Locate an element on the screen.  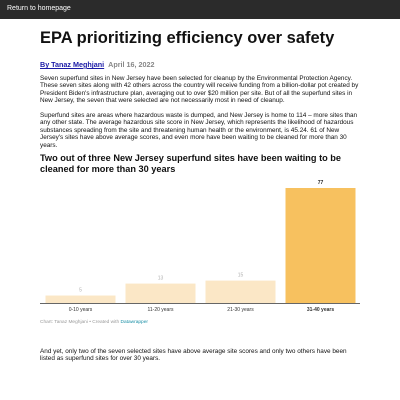
bar-value-label: 15 is located at coordinates (241, 276).